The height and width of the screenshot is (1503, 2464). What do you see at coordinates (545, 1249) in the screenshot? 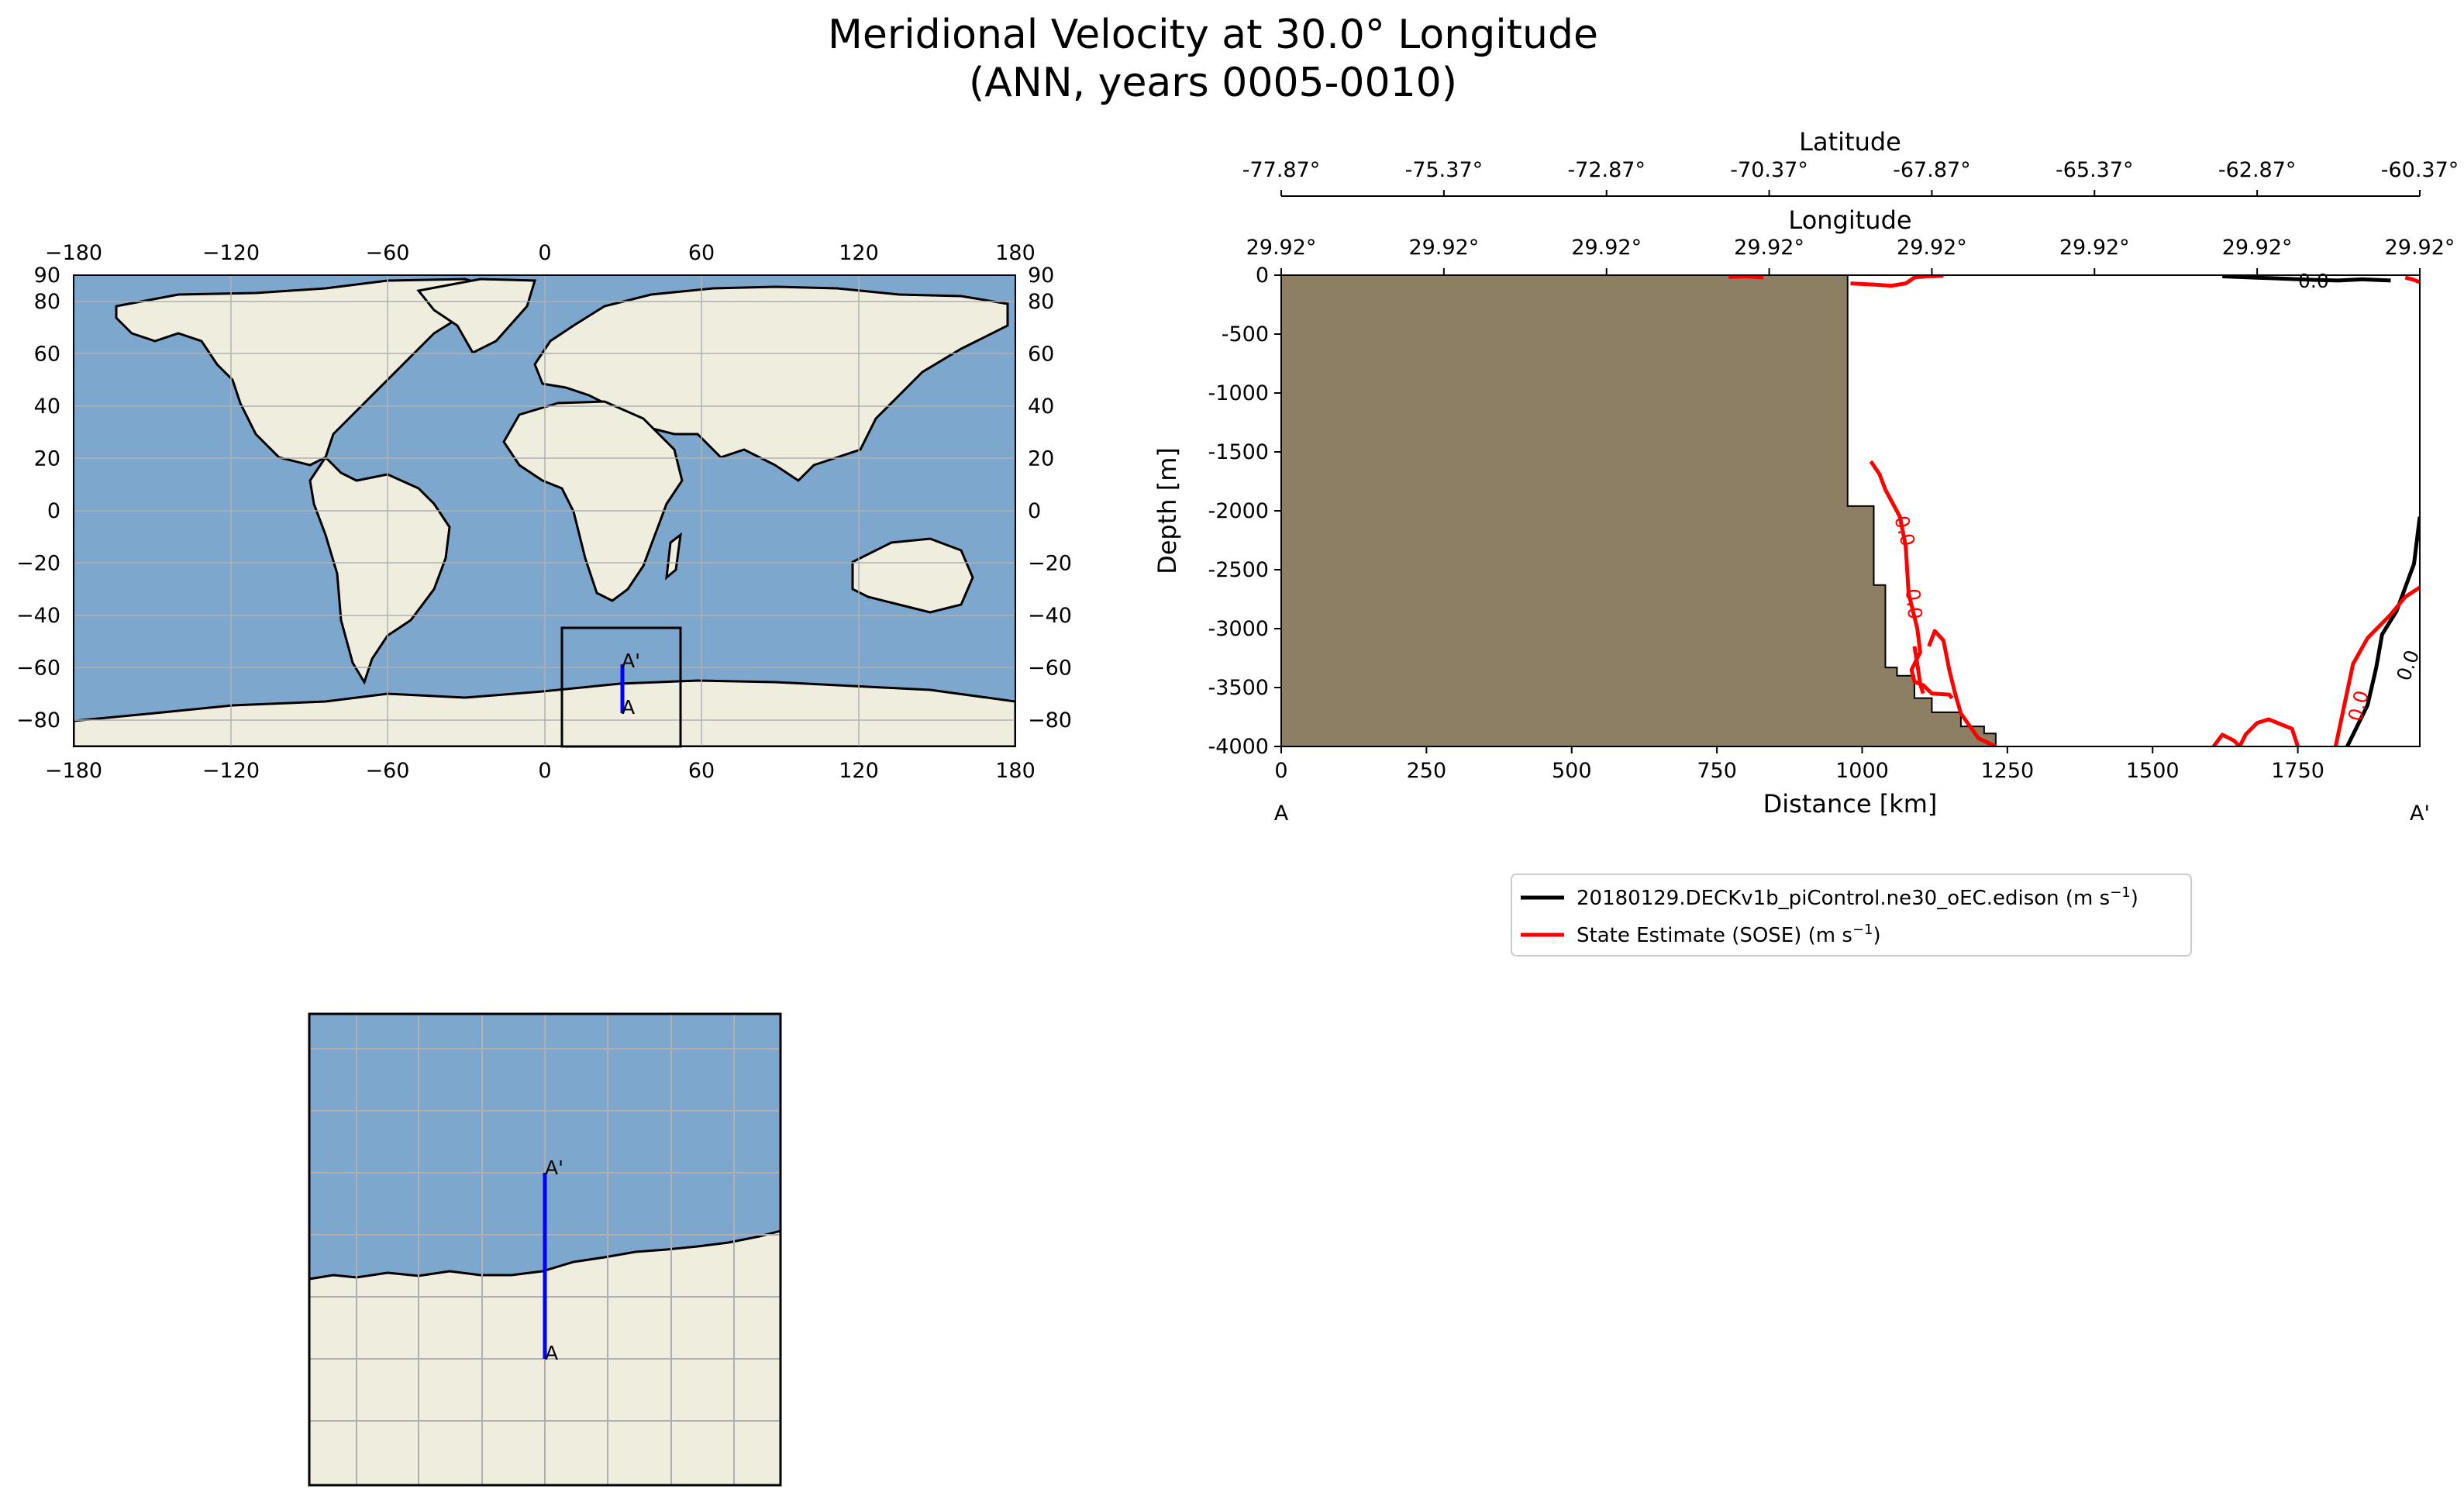
I see `inset-frame` at bounding box center [545, 1249].